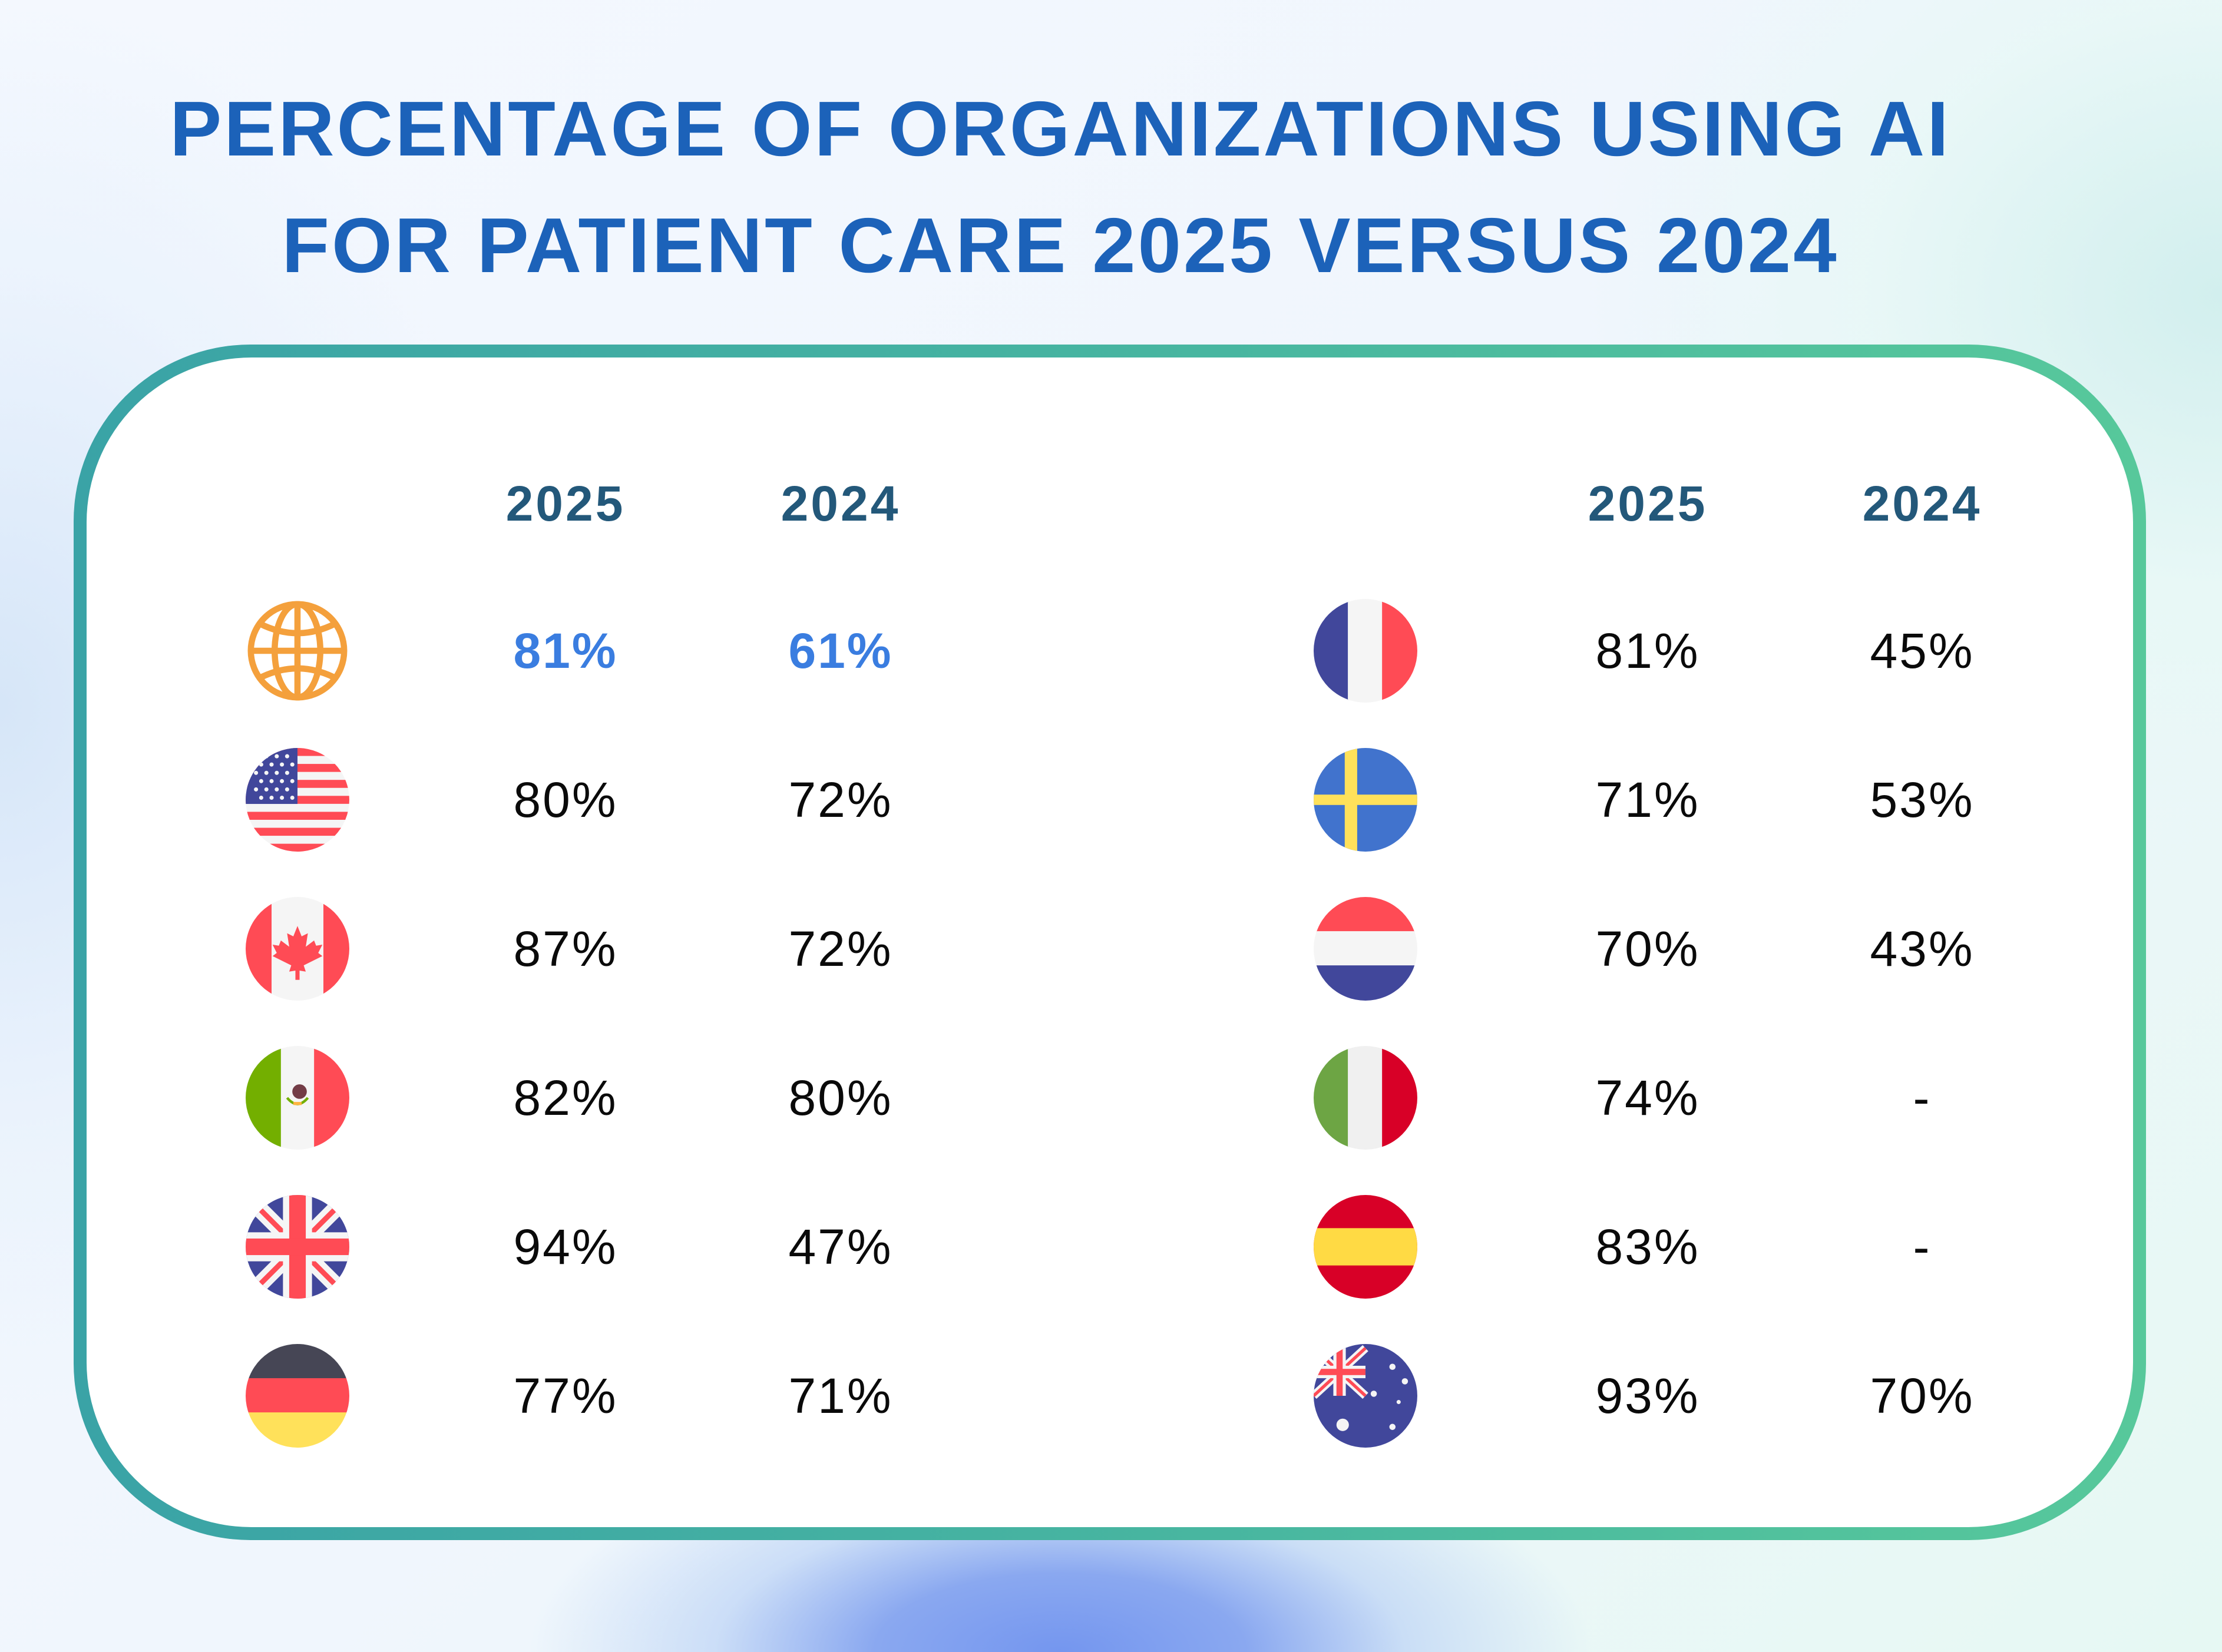  I want to click on table-row-italy: 74% -, so click(1638, 1099).